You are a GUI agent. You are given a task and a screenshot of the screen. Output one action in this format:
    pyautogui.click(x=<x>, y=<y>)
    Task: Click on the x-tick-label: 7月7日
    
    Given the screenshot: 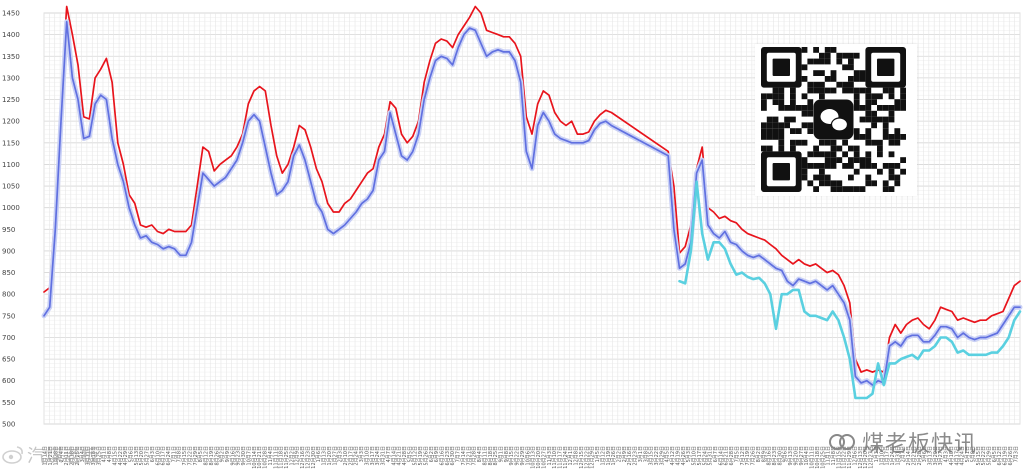 What is the action you would take?
    pyautogui.click(x=459, y=454)
    